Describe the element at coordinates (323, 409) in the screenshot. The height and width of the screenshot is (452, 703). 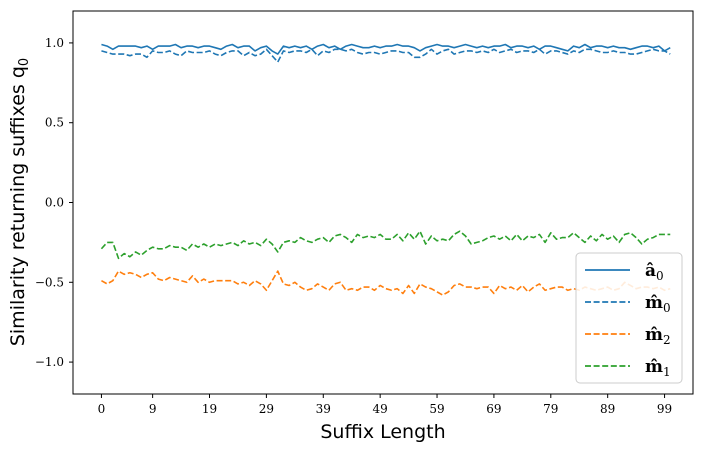
I see `x-tick-label-4: 39` at that location.